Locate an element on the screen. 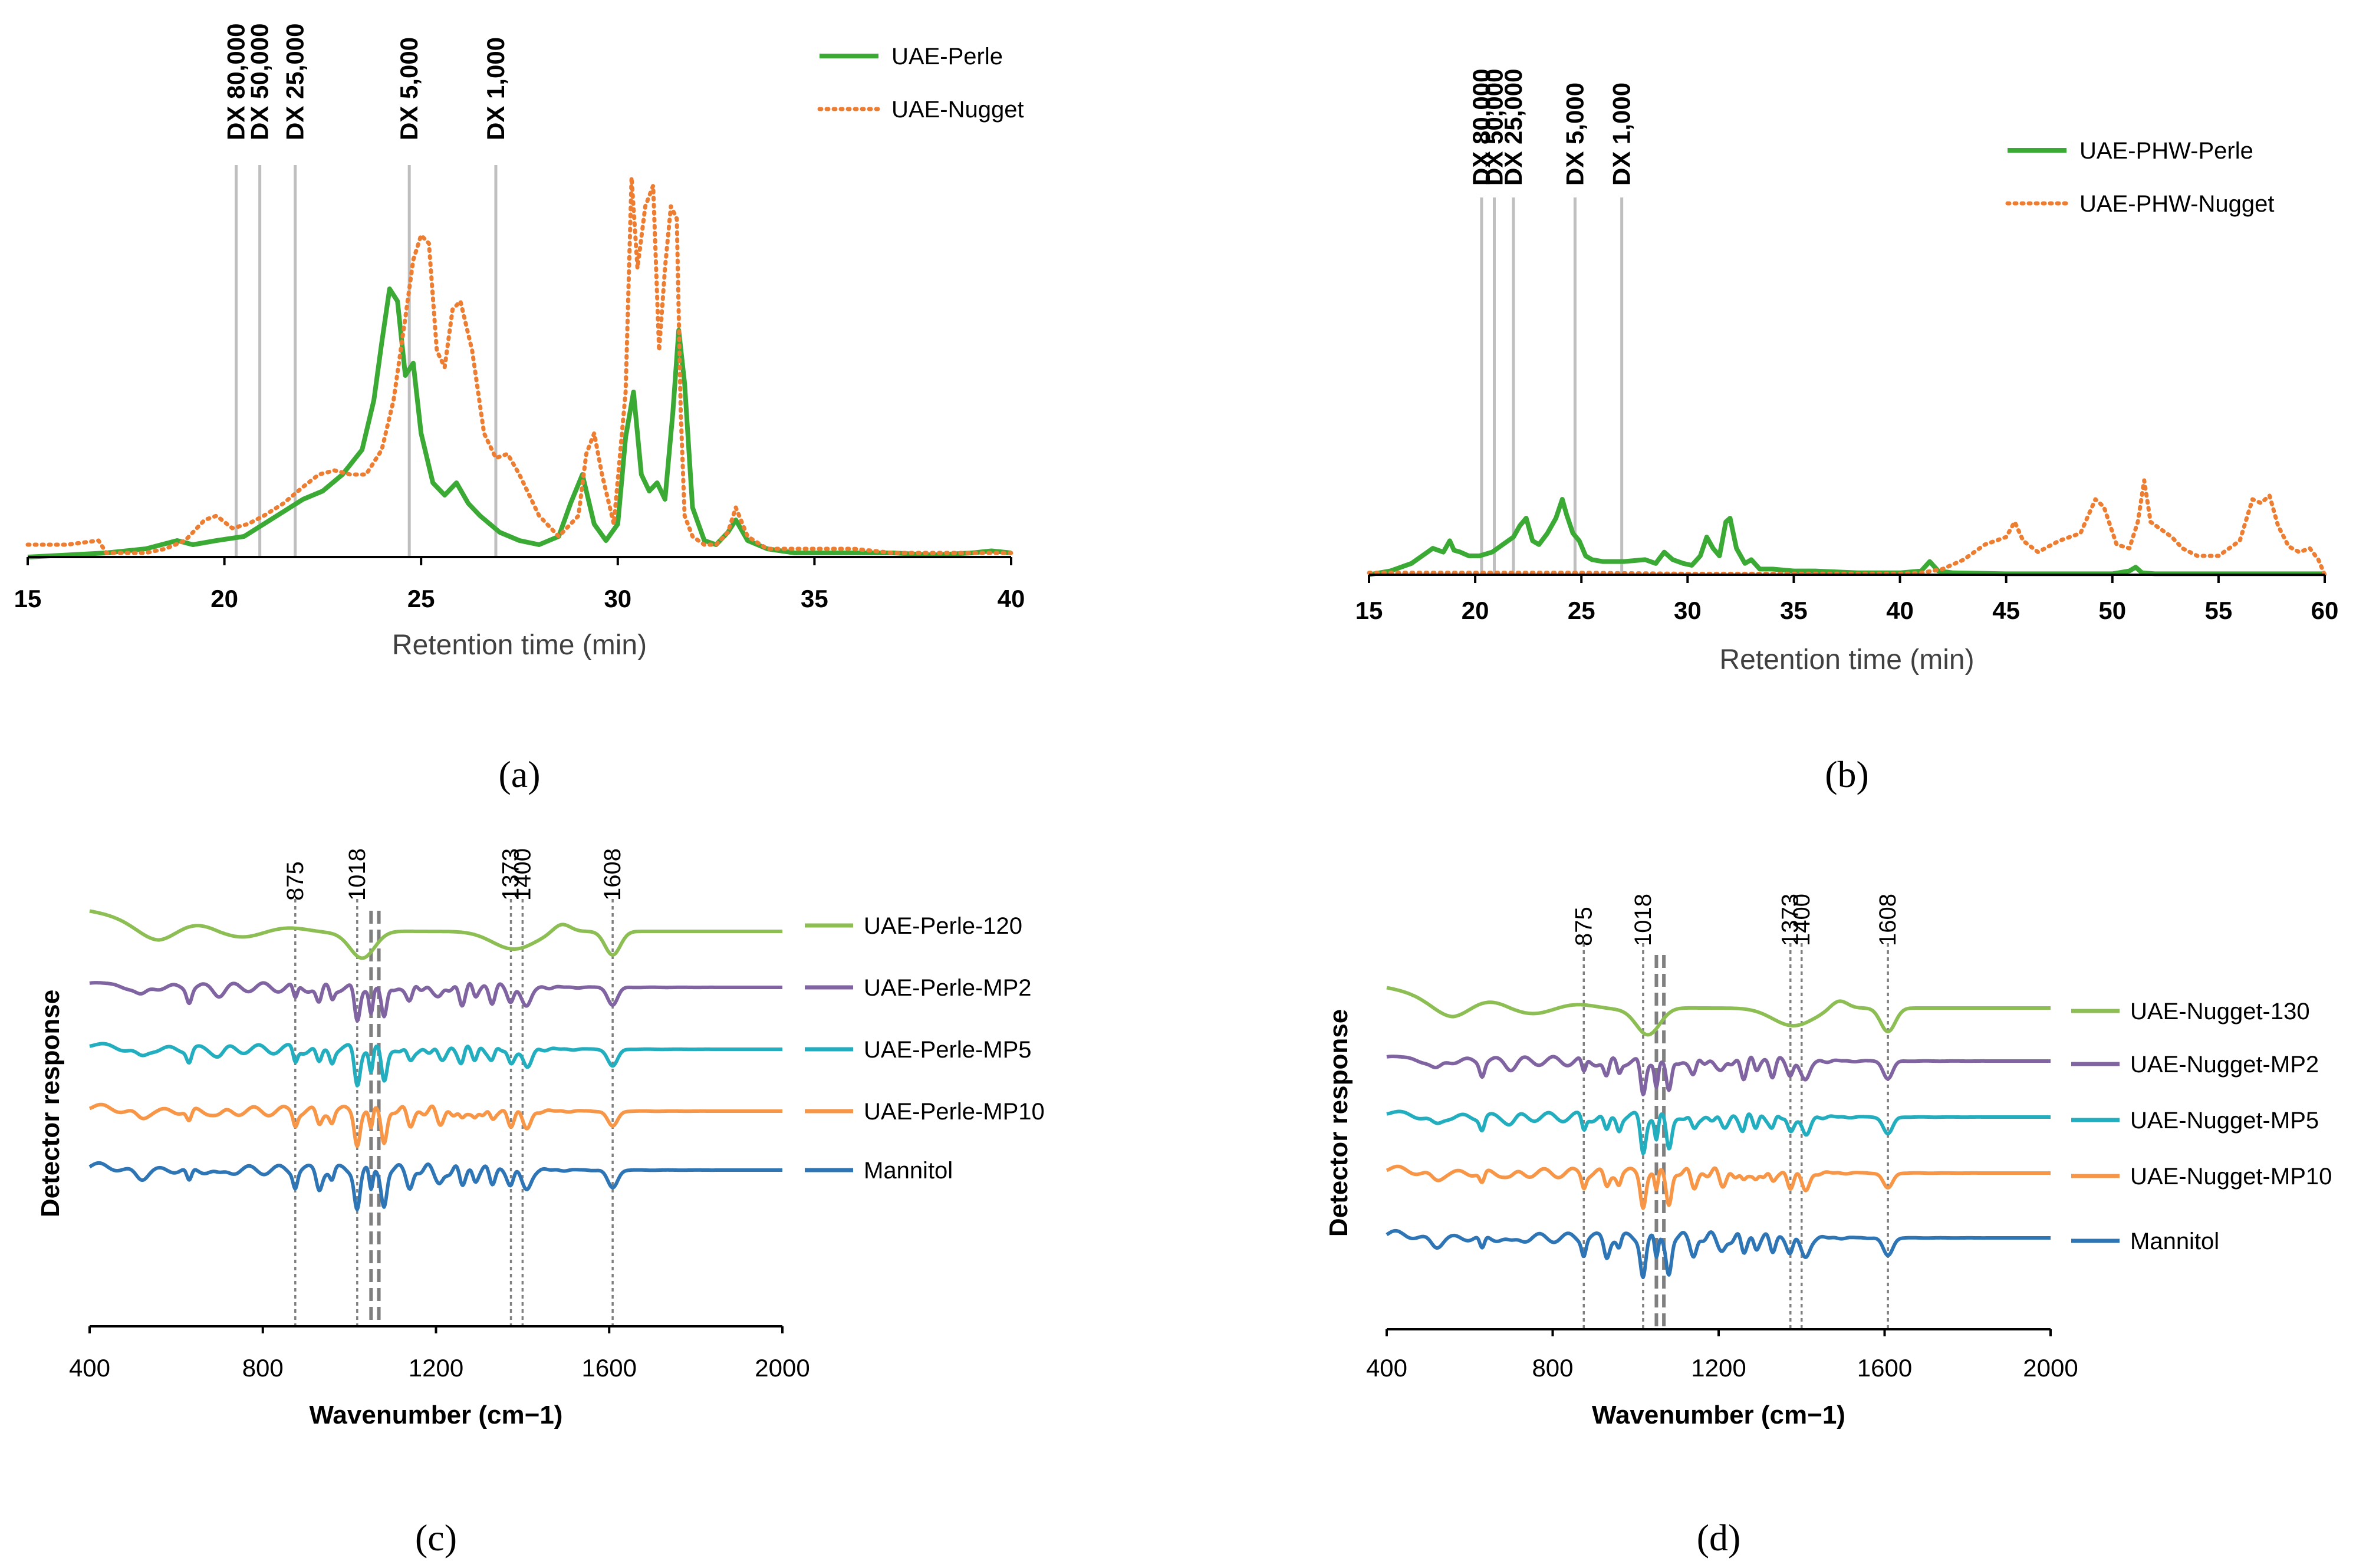 The width and height of the screenshot is (2366, 1568). series-line-uae-phw-nugget is located at coordinates (1847, 527).